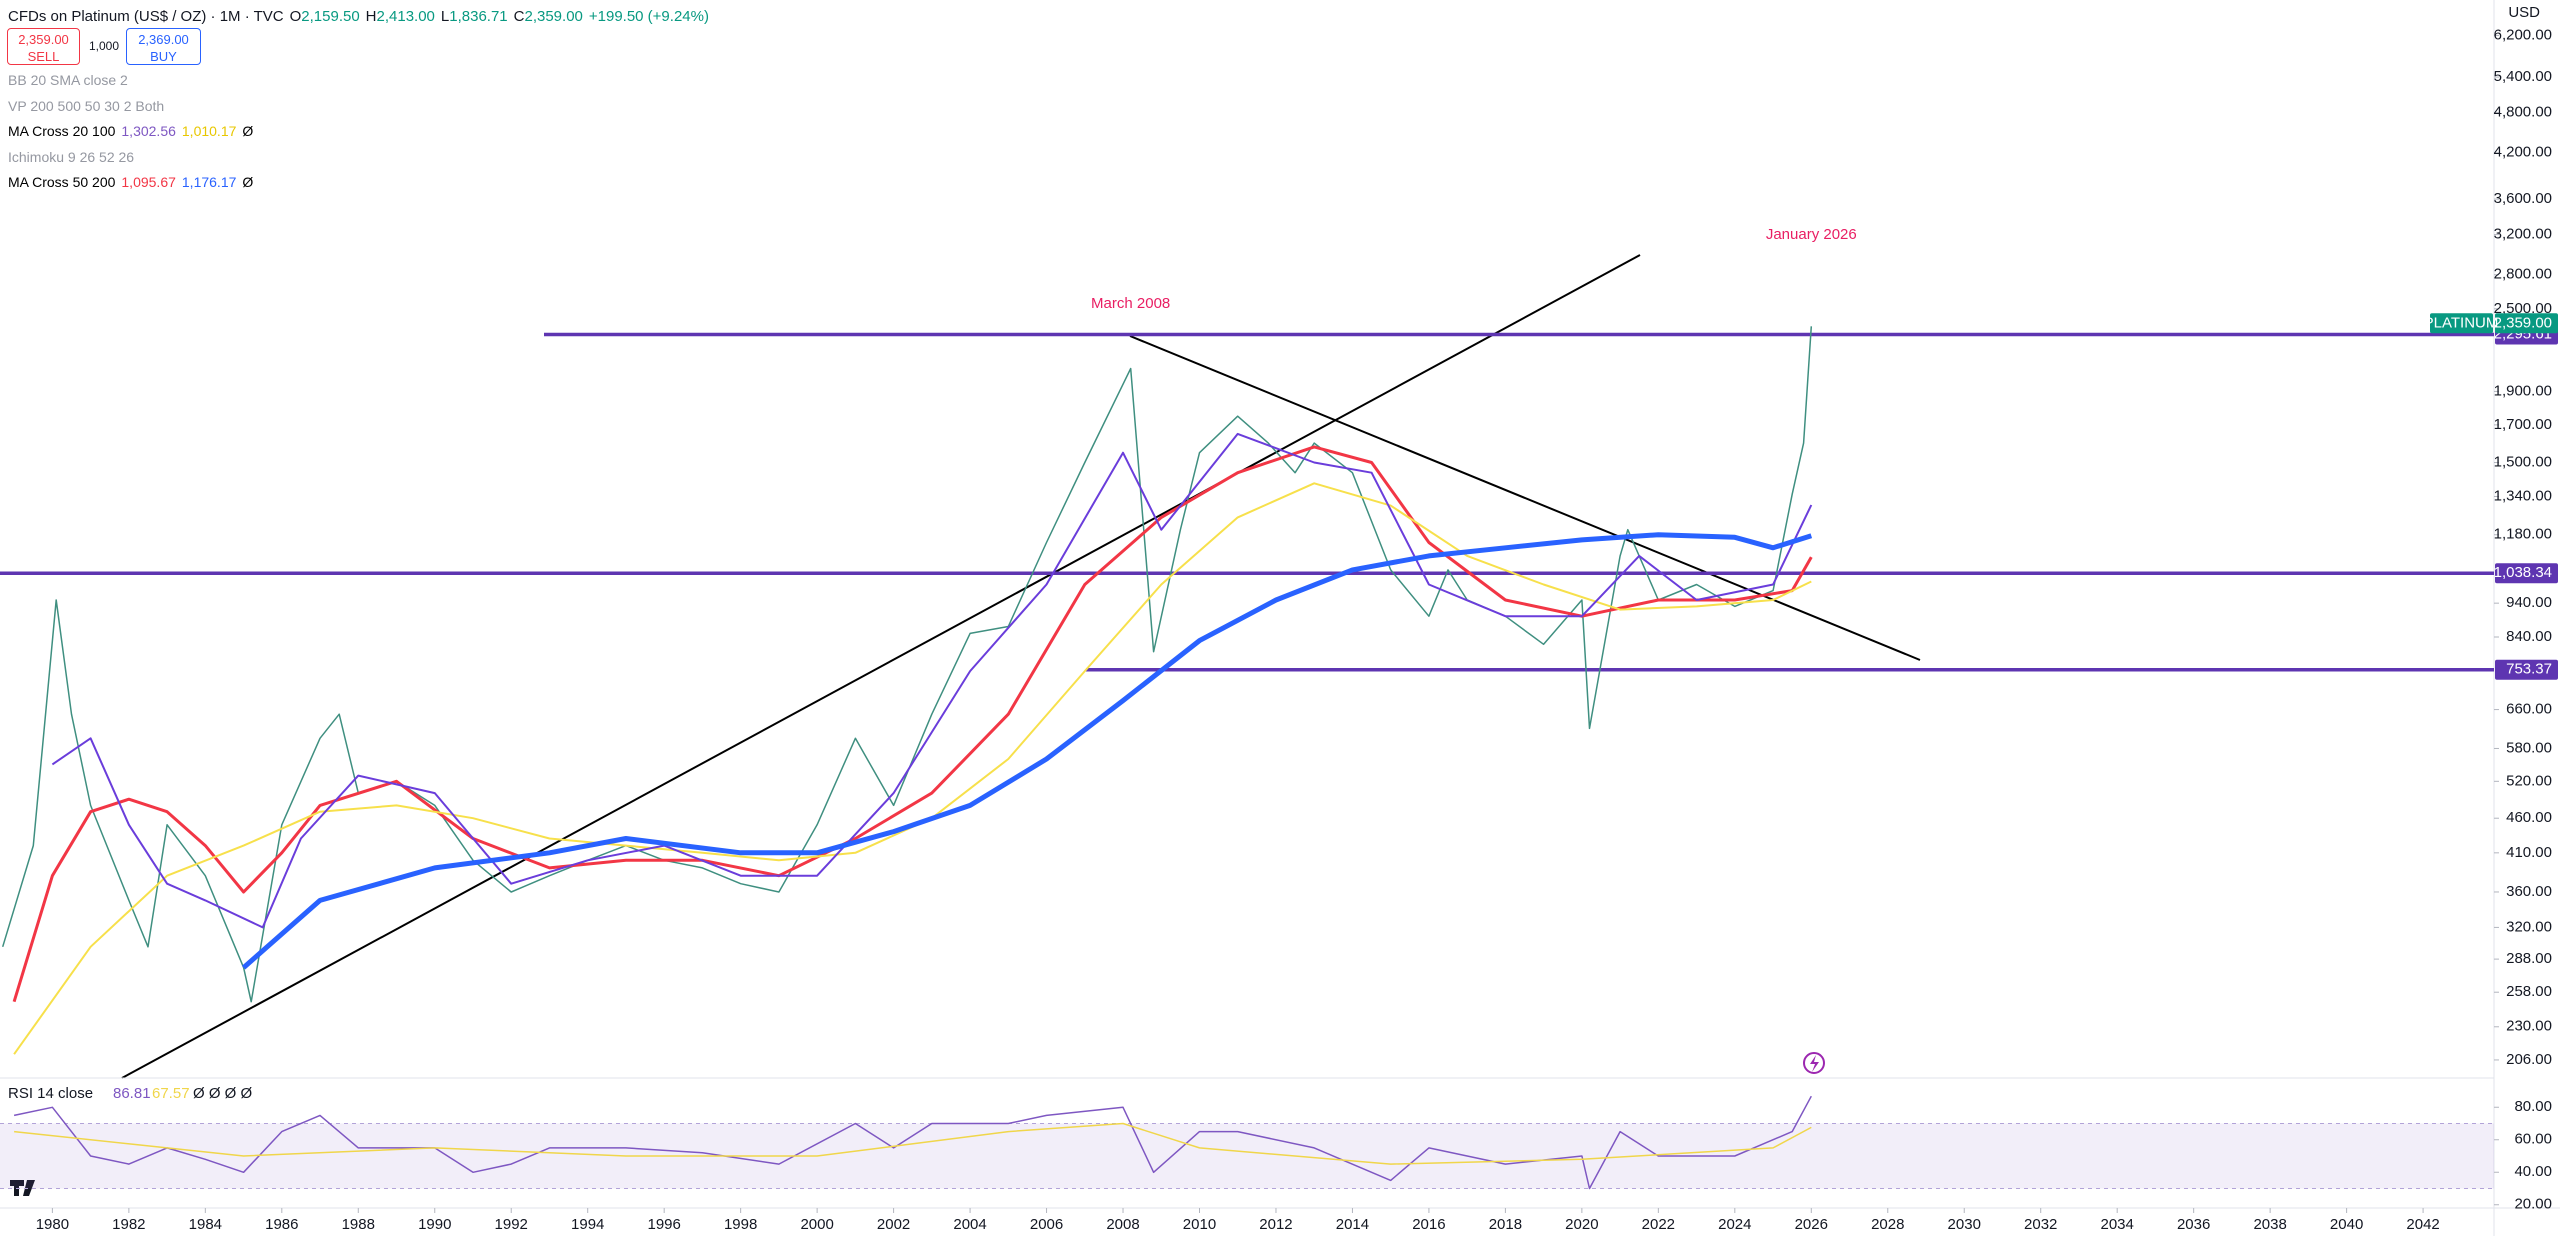  Describe the element at coordinates (1505, 1224) in the screenshot. I see `x-tick-label: 2018` at that location.